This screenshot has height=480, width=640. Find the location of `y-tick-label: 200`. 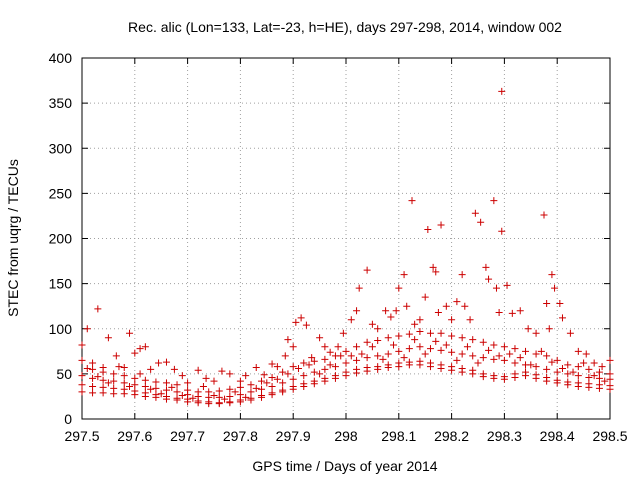

y-tick-label: 200 is located at coordinates (61, 239).